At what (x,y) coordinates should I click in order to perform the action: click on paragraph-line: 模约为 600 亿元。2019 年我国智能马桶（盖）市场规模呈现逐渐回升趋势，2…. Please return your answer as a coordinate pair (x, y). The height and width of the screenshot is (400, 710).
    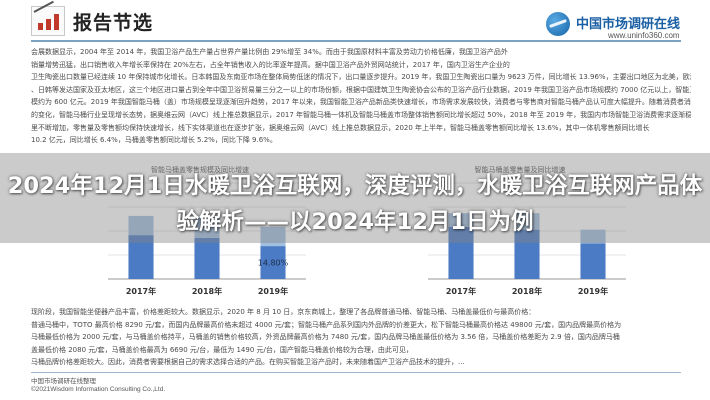
    Looking at the image, I should click on (361, 102).